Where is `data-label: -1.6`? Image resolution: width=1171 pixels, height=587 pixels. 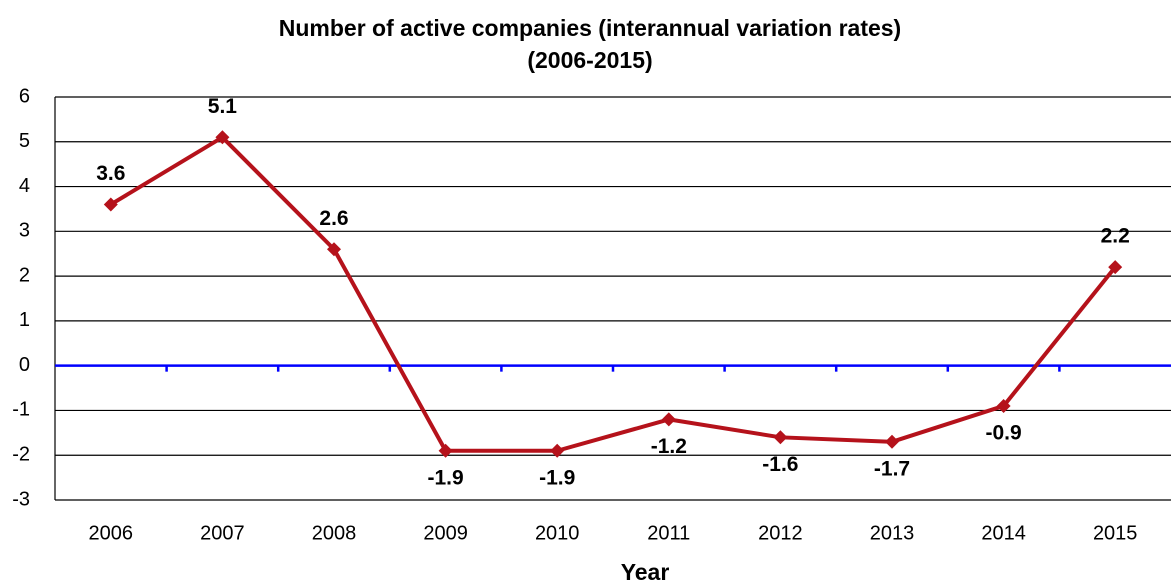
data-label: -1.6 is located at coordinates (780, 464).